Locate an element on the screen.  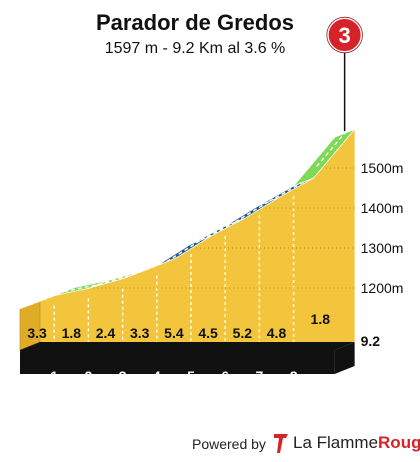
climb-marker-badge is located at coordinates (344, 35).